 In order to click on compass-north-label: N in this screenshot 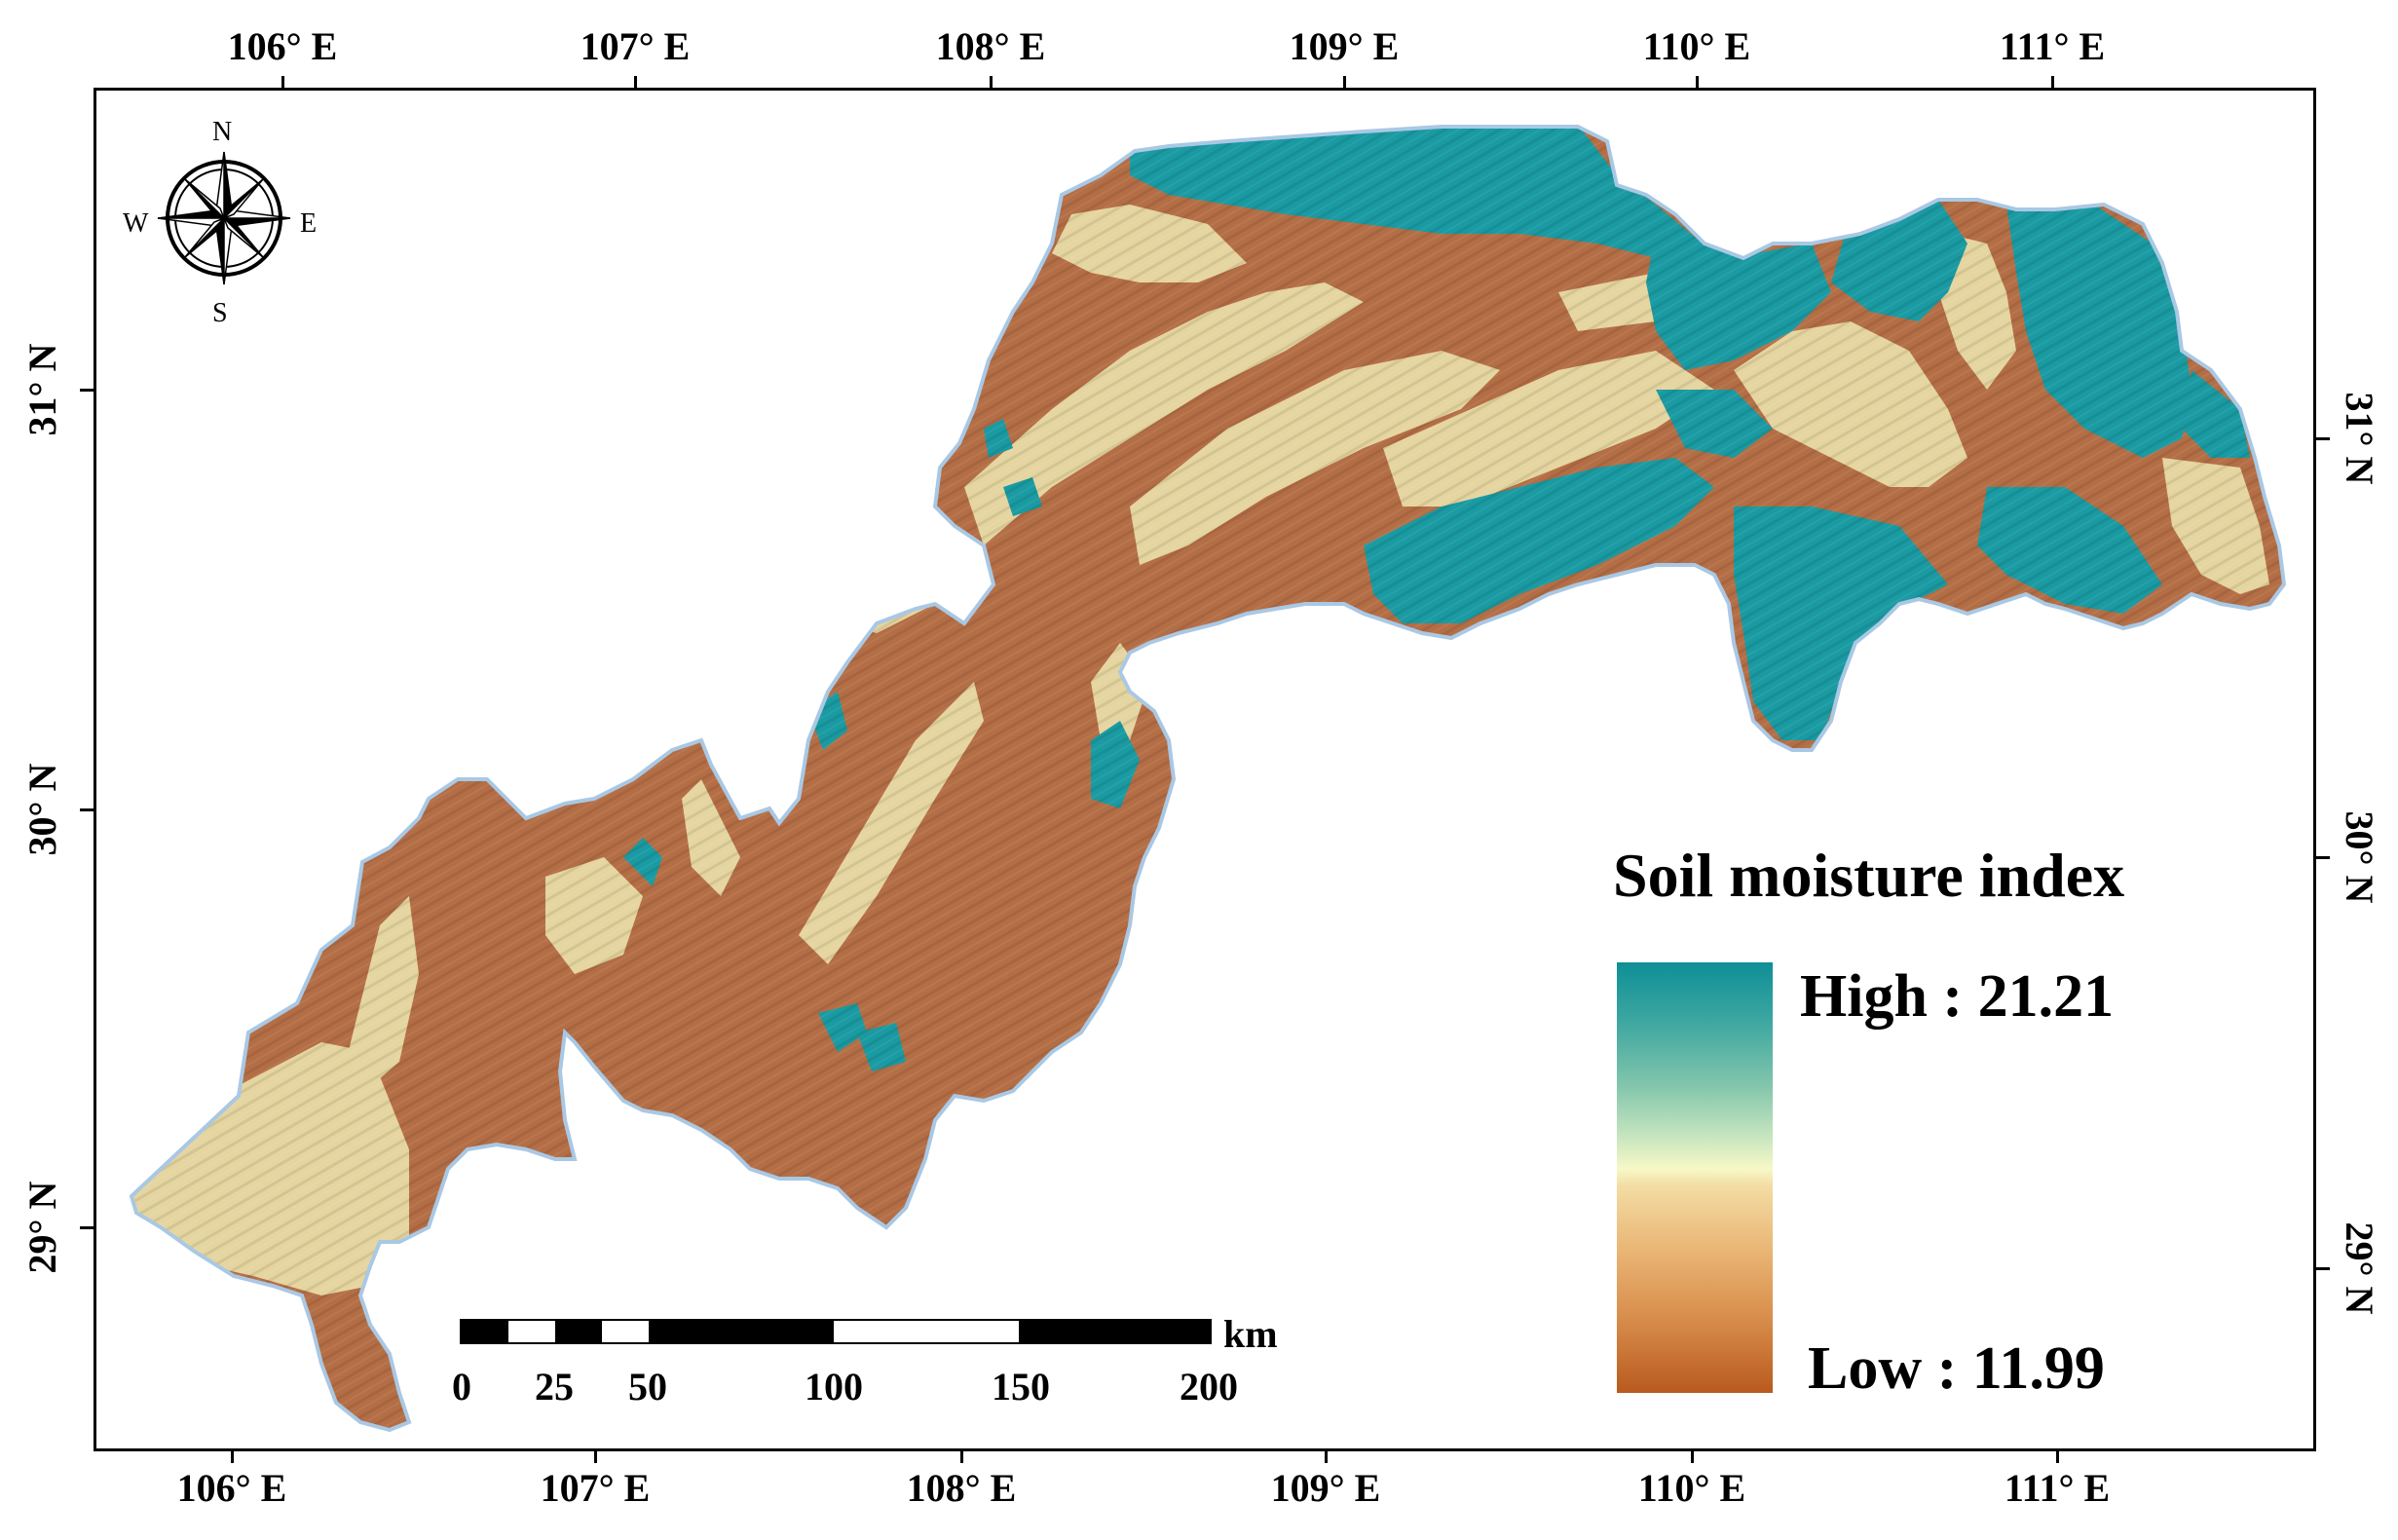, I will do `click(222, 132)`.